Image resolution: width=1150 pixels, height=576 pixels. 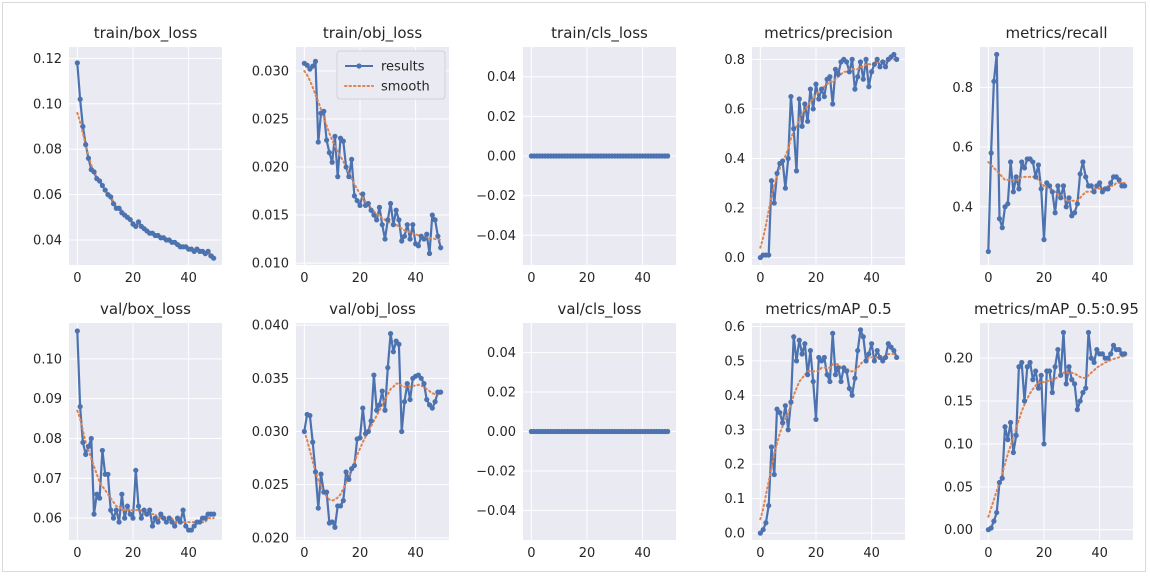 I want to click on chart-title: train/obj_loss, so click(x=372, y=33).